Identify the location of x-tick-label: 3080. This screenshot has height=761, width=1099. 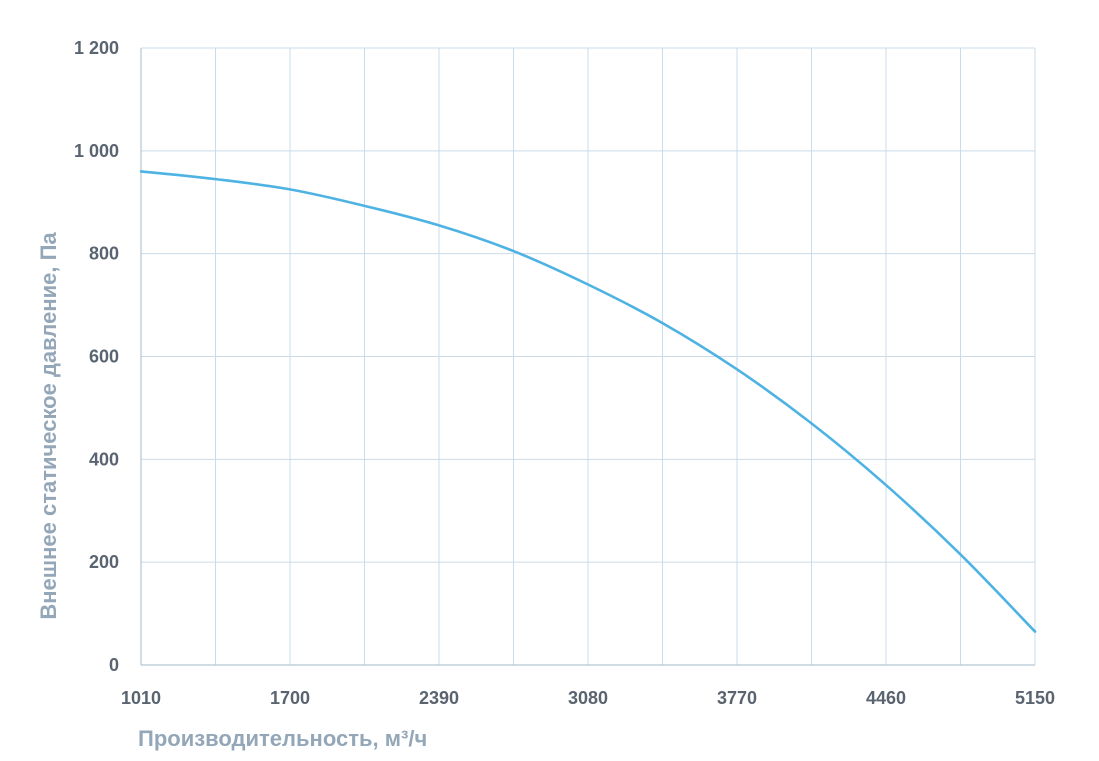
(588, 698).